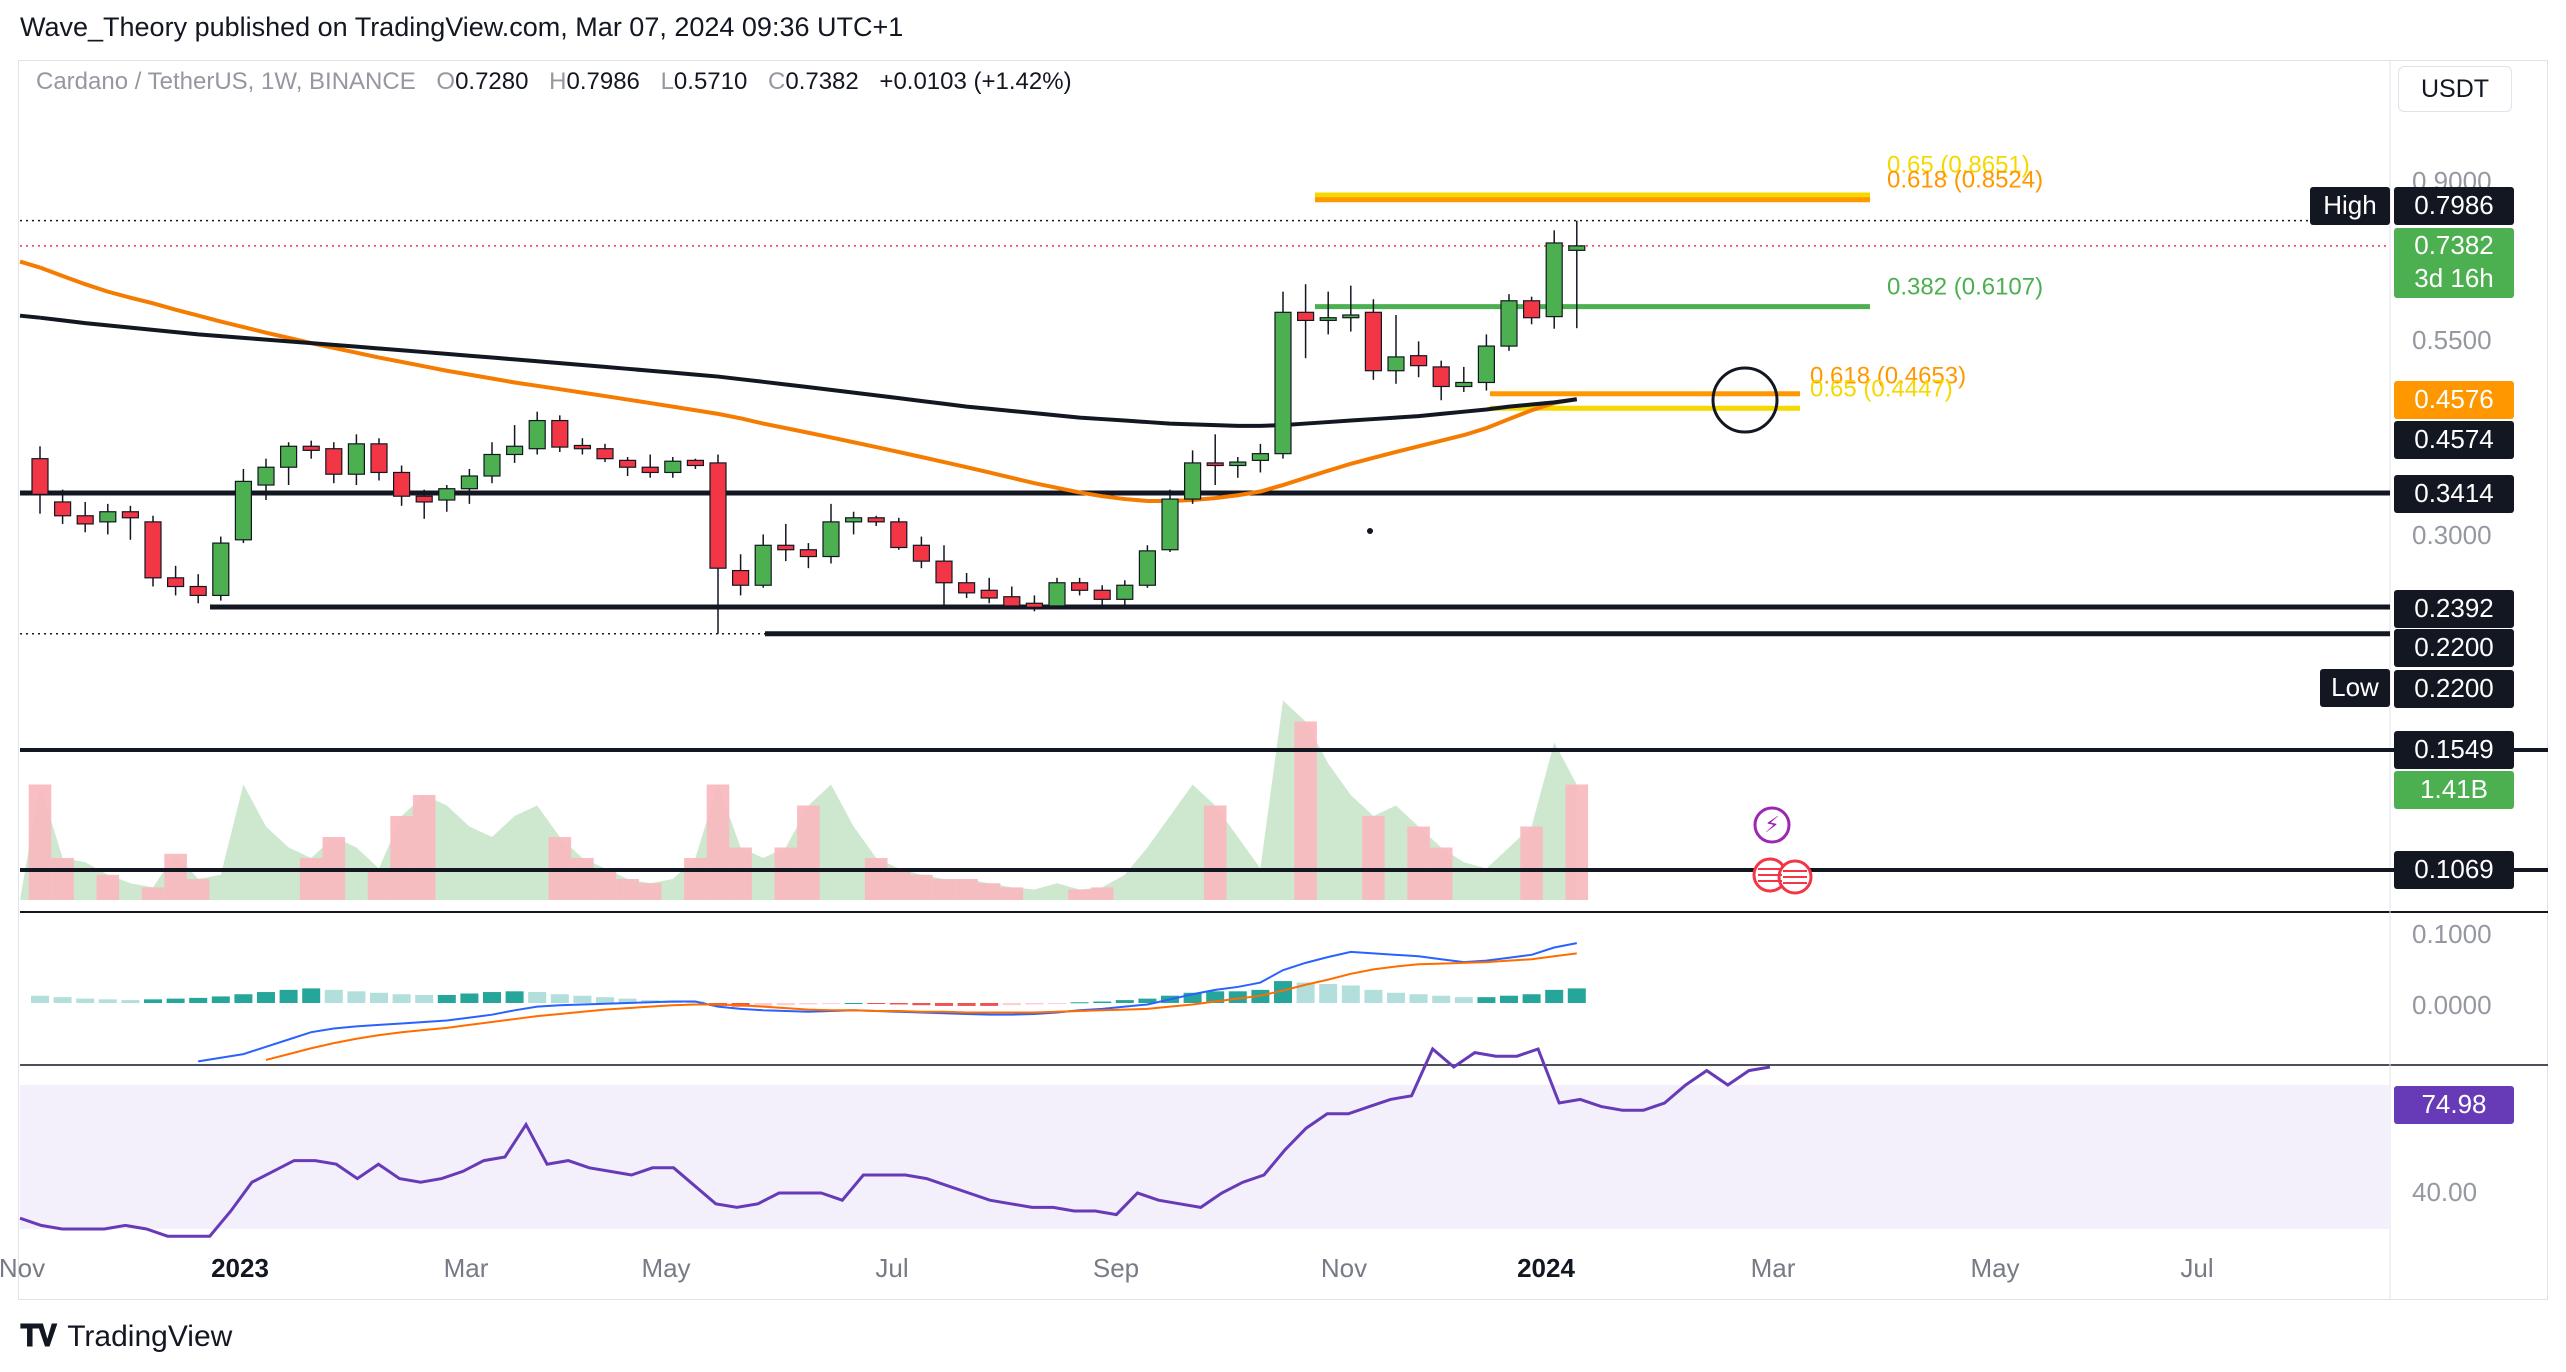  What do you see at coordinates (2454, 648) in the screenshot?
I see `level-0-2200-tag-bg` at bounding box center [2454, 648].